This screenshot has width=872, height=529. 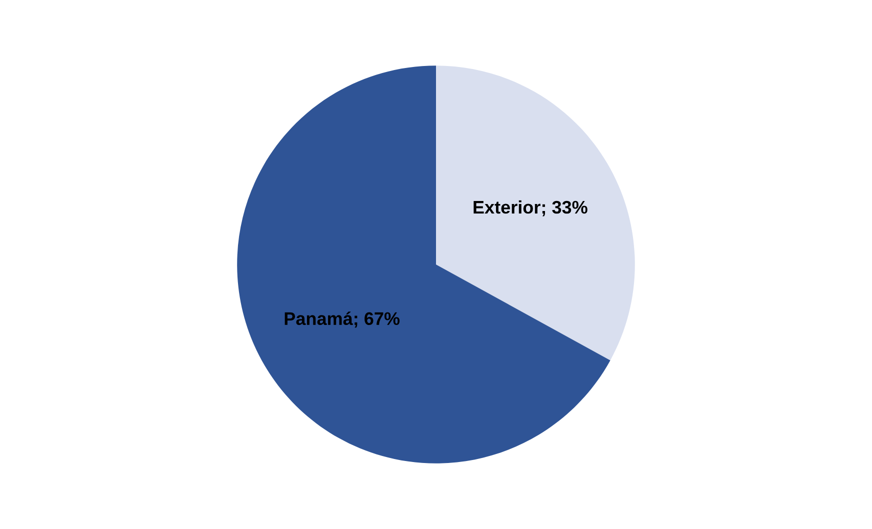 What do you see at coordinates (531, 208) in the screenshot?
I see `slice-label: Exterior; 33%` at bounding box center [531, 208].